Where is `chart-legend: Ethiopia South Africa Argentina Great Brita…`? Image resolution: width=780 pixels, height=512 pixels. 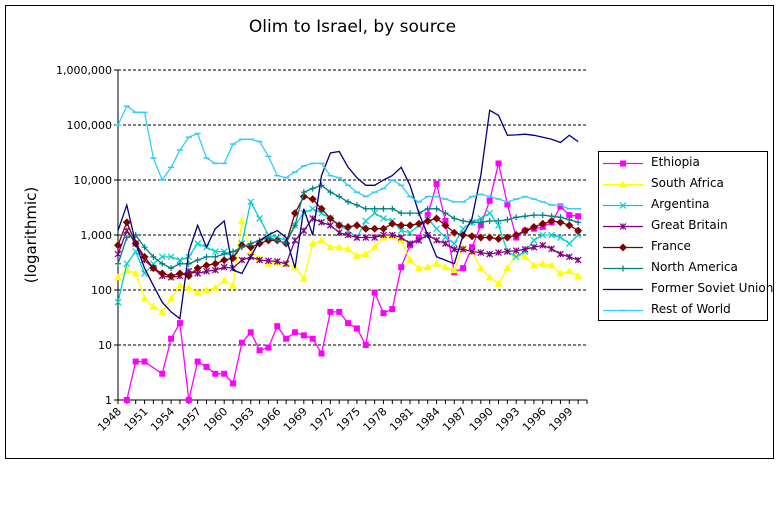
chart-legend: Ethiopia South Africa Argentina Great Brita… is located at coordinates (685, 236).